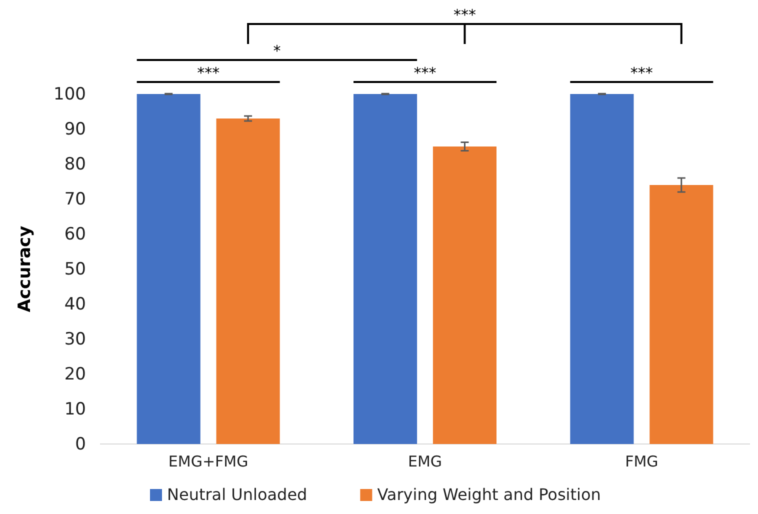 This screenshot has width=758, height=514. What do you see at coordinates (75, 129) in the screenshot?
I see `y-tick-label: 90` at bounding box center [75, 129].